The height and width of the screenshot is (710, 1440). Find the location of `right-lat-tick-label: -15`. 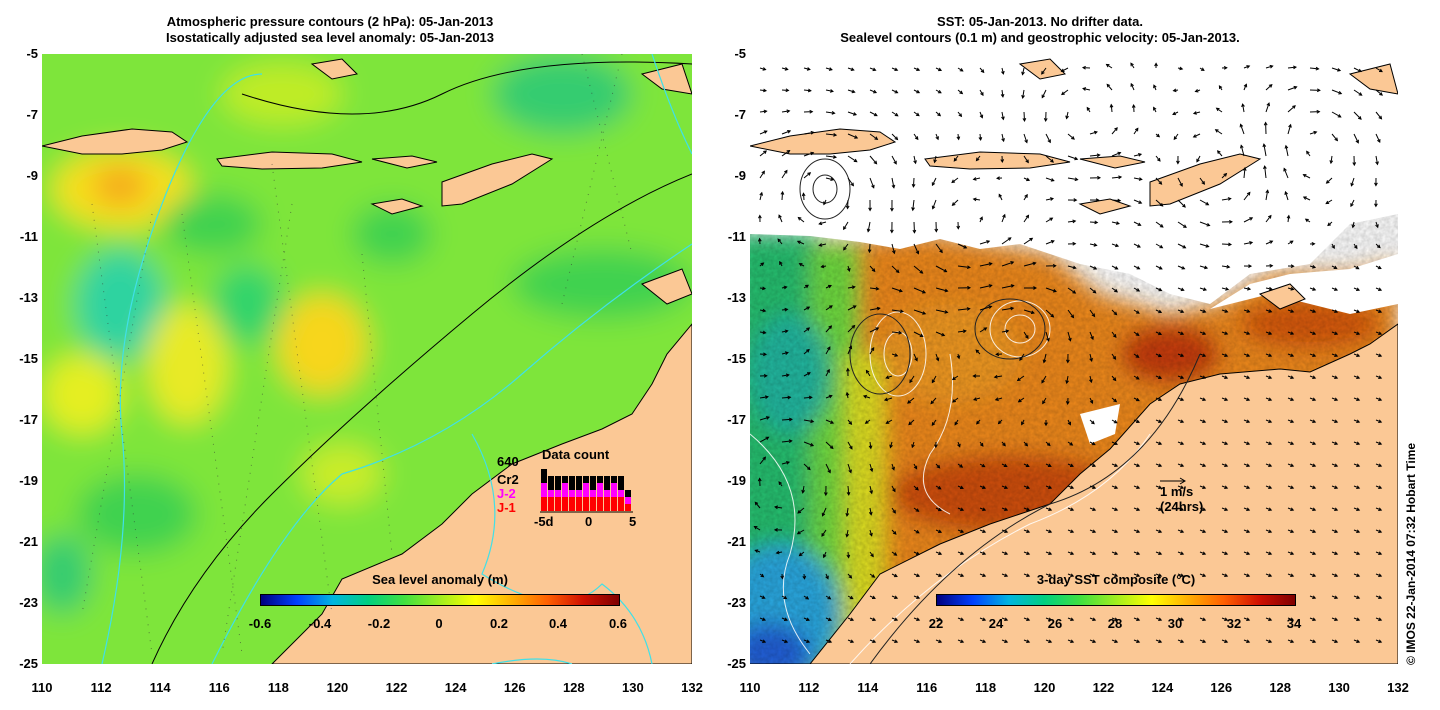

right-lat-tick-label: -15 is located at coordinates (736, 358).